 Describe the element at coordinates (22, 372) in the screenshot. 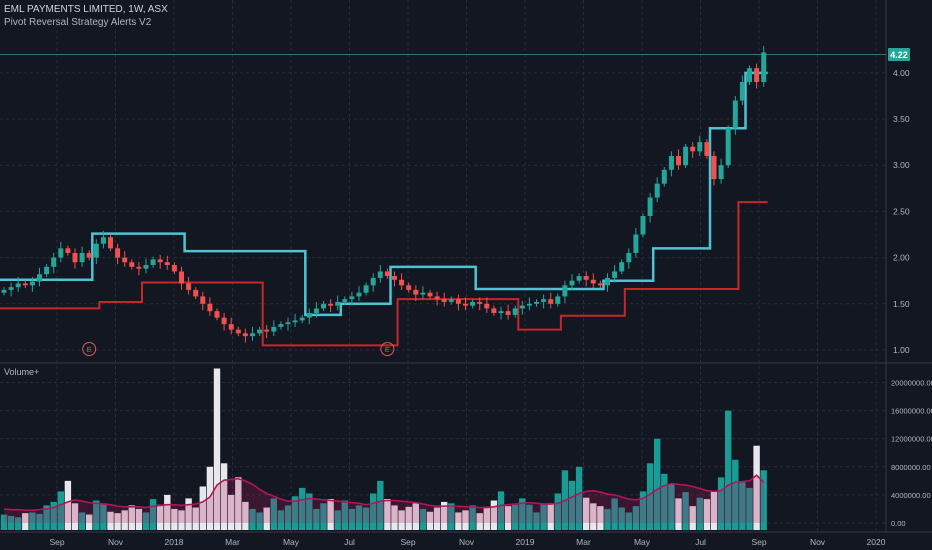

I see `volume-panel-label: Volume+` at that location.